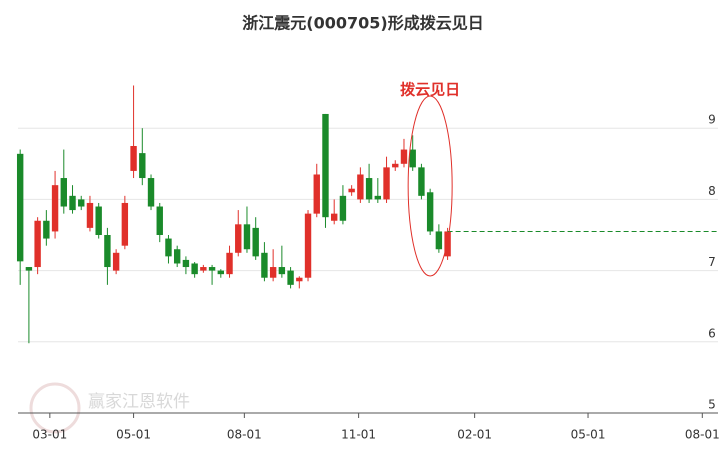  I want to click on highlight-ellipse, so click(430, 186).